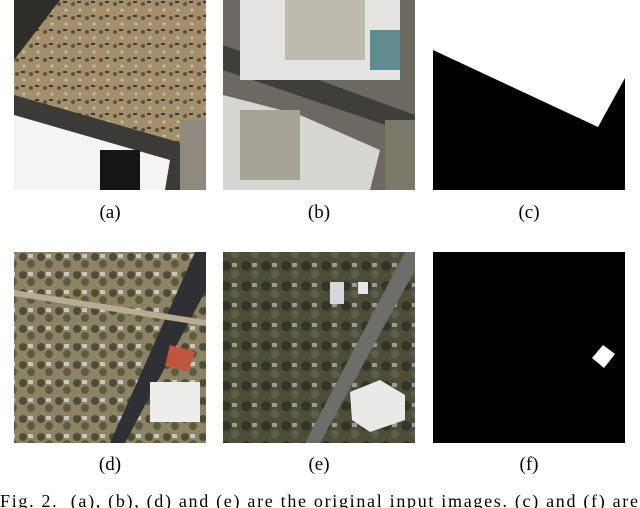 The image size is (640, 508). I want to click on mask-c, so click(529, 95).